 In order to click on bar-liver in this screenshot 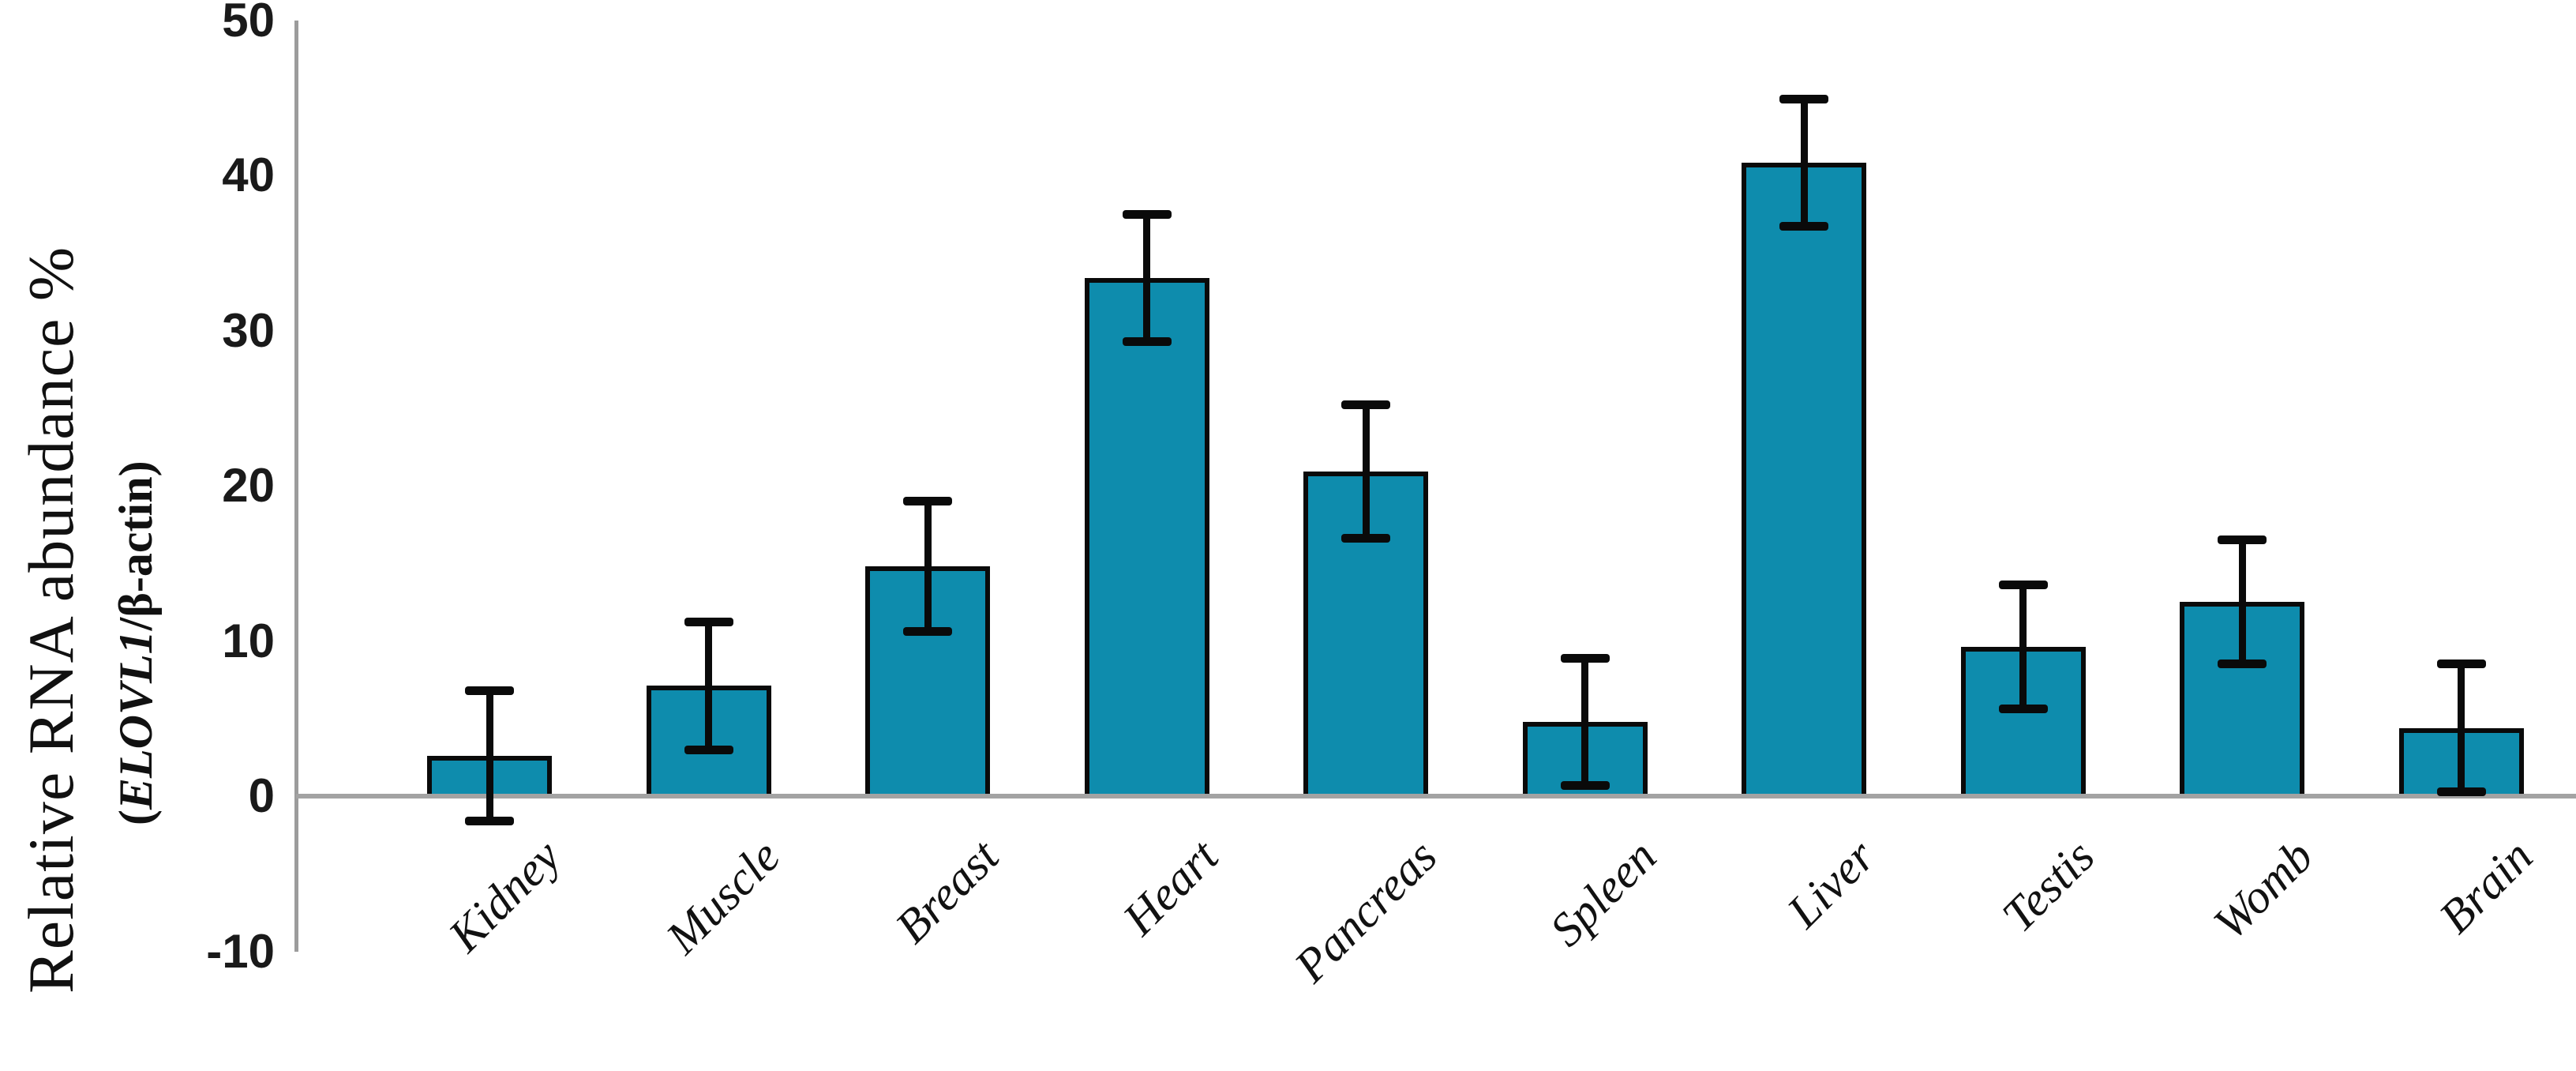, I will do `click(1804, 479)`.